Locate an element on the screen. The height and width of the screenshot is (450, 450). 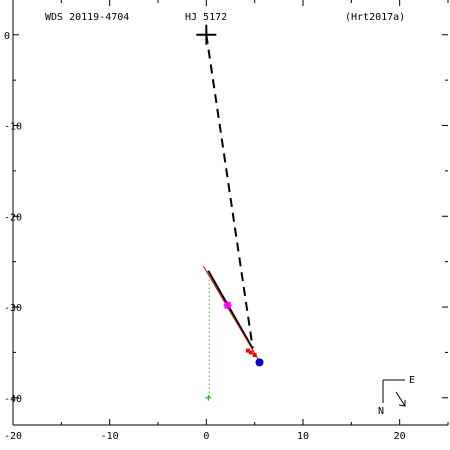
compass-motion-arrow is located at coordinates (400, 399).